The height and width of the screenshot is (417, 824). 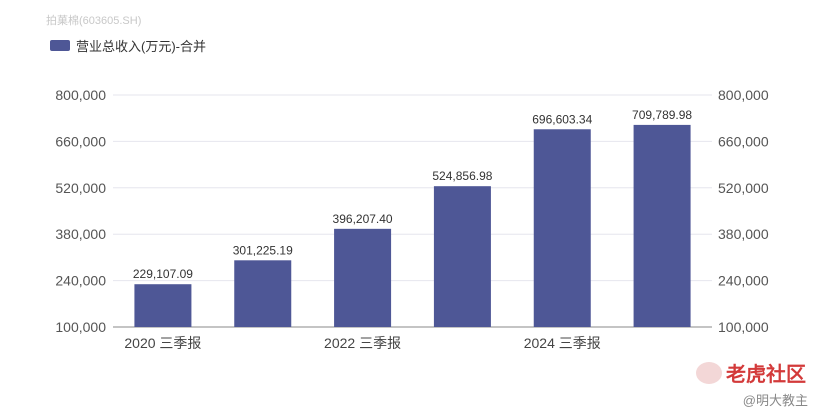 What do you see at coordinates (80, 281) in the screenshot?
I see `y-tick-label-left: 240,000` at bounding box center [80, 281].